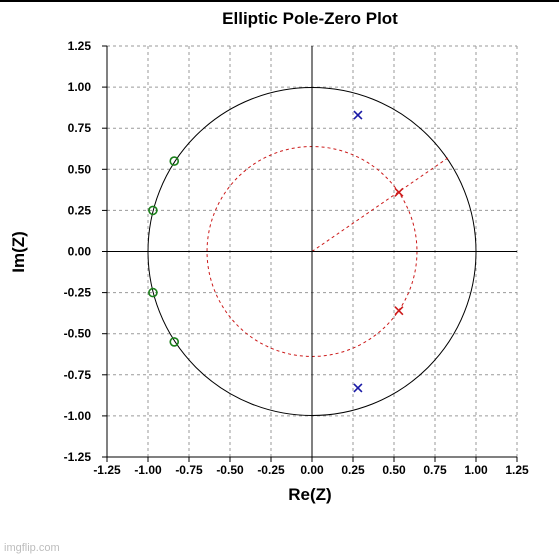 The height and width of the screenshot is (556, 559). Describe the element at coordinates (380, 204) in the screenshot. I see `radial-line` at that location.